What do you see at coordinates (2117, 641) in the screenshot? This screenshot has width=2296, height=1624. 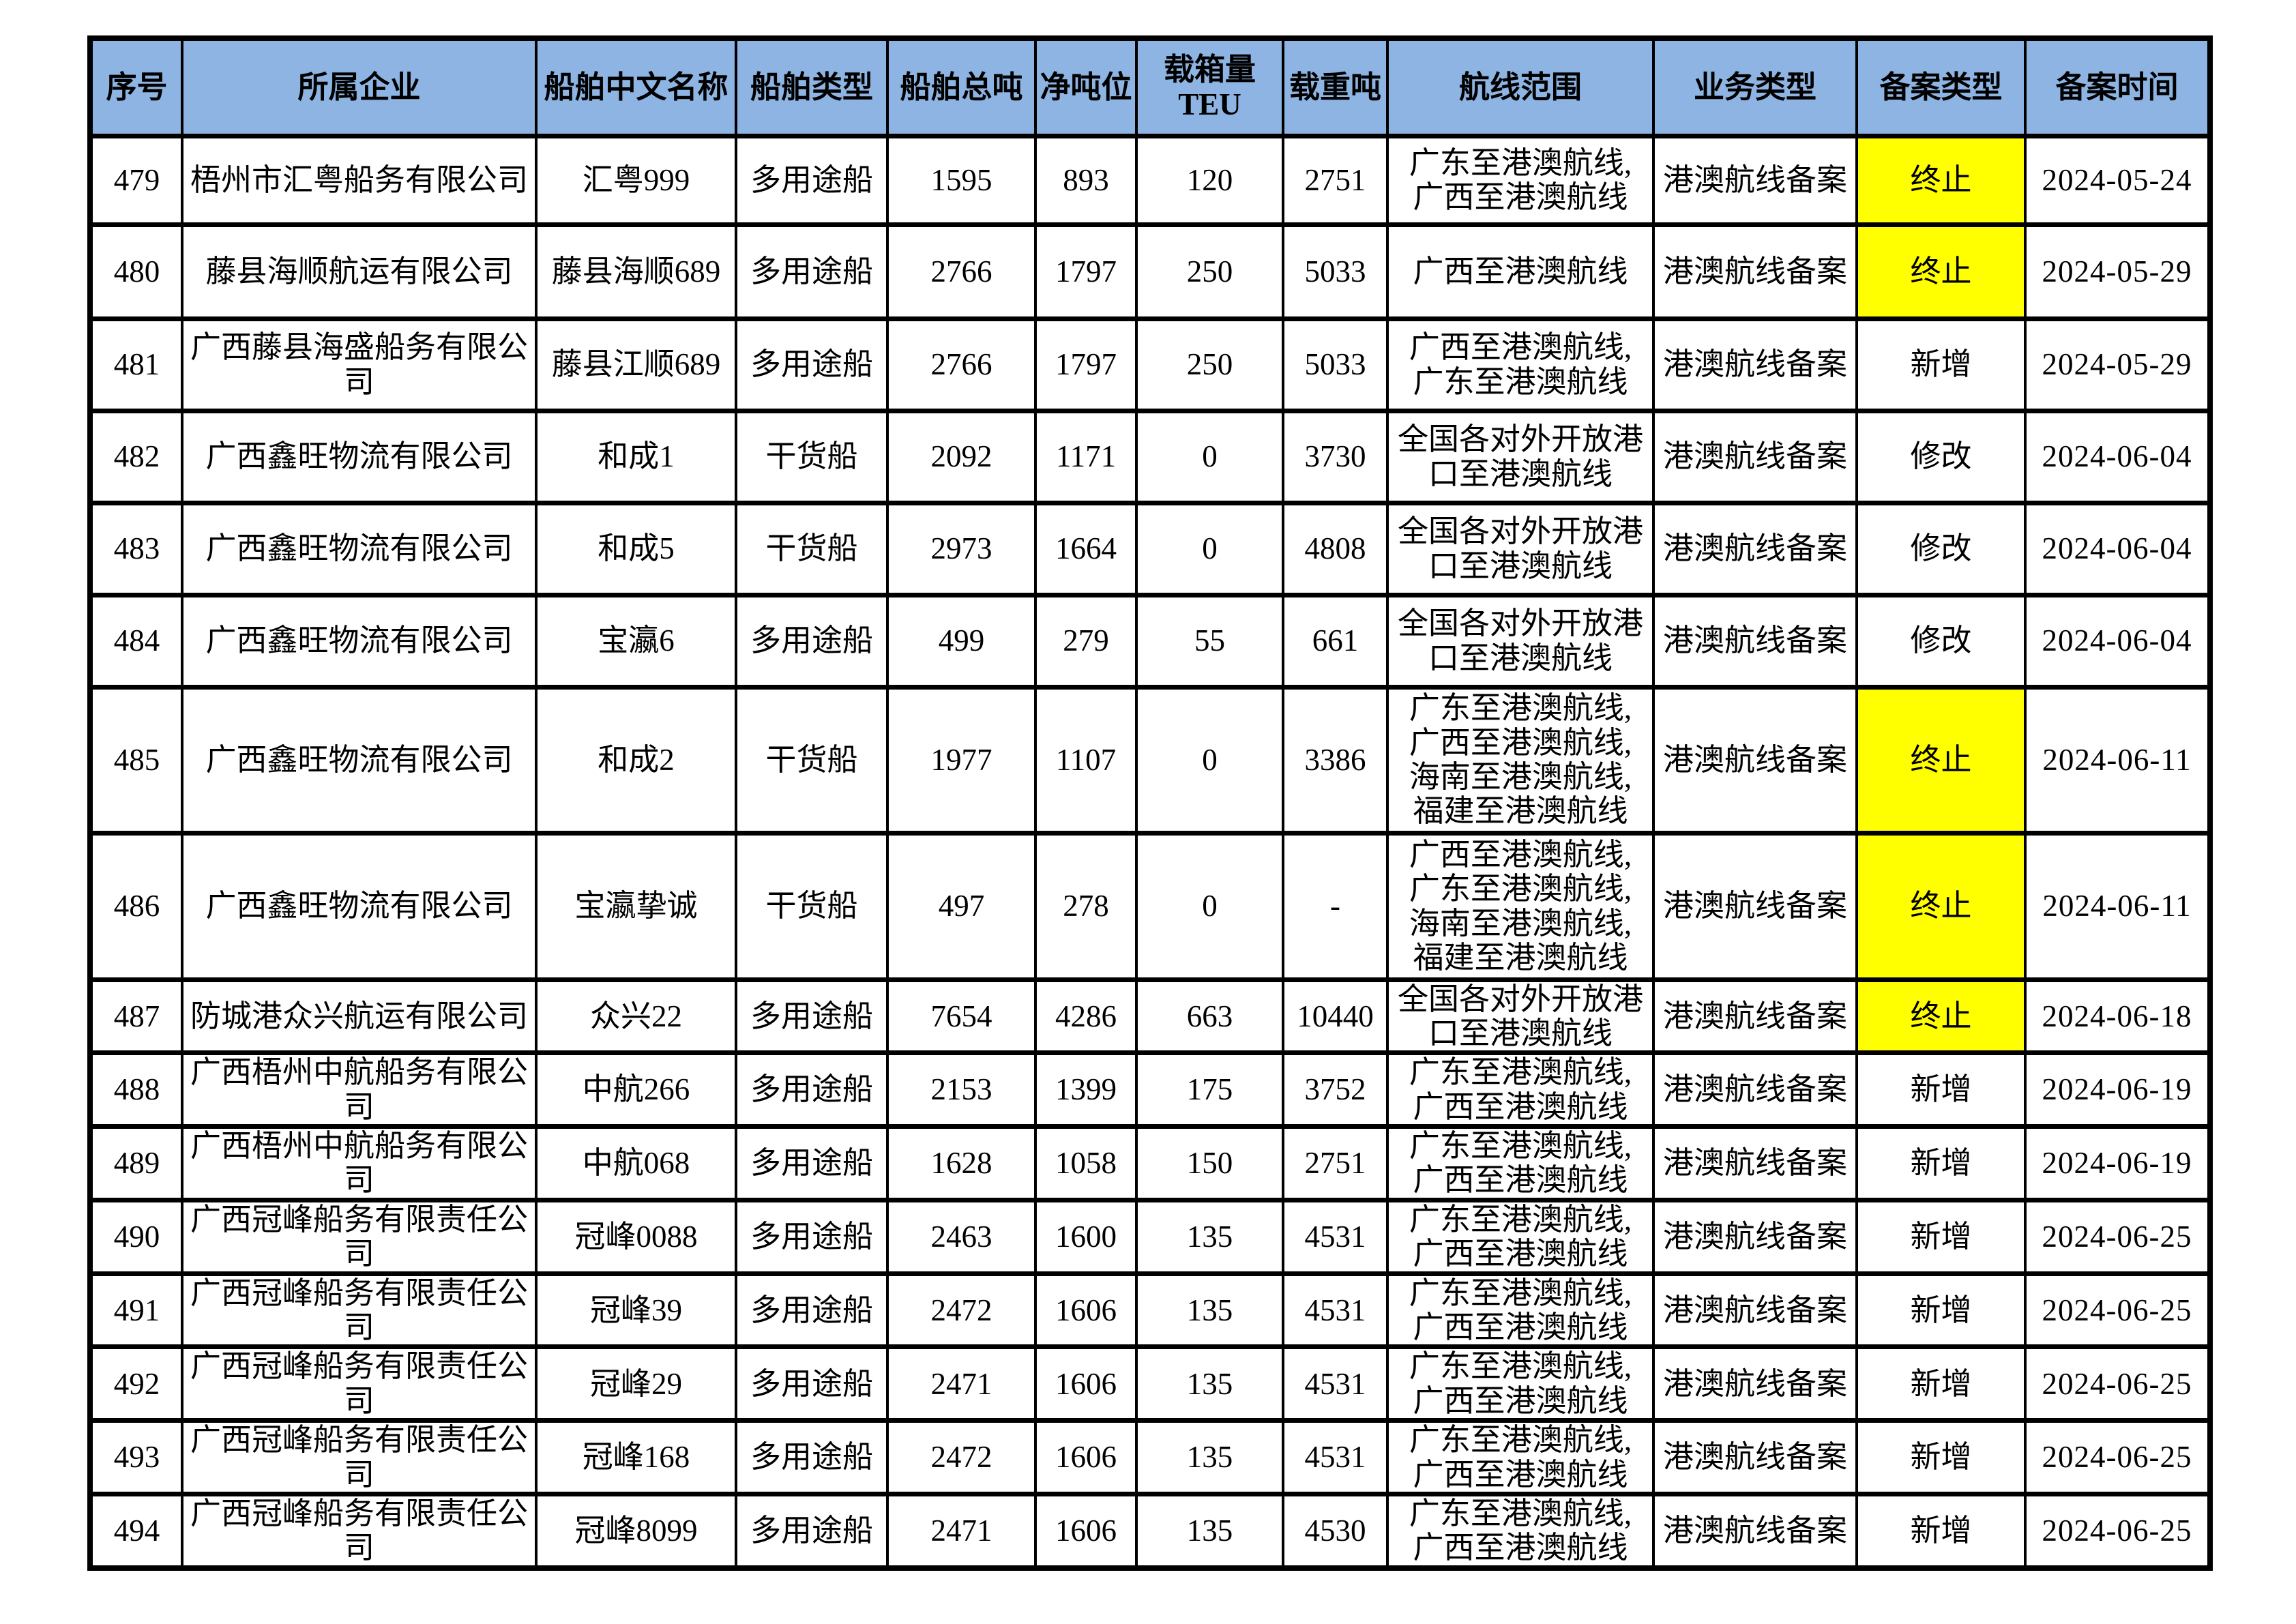 I see `cell-filing_date: 2024-06-04` at bounding box center [2117, 641].